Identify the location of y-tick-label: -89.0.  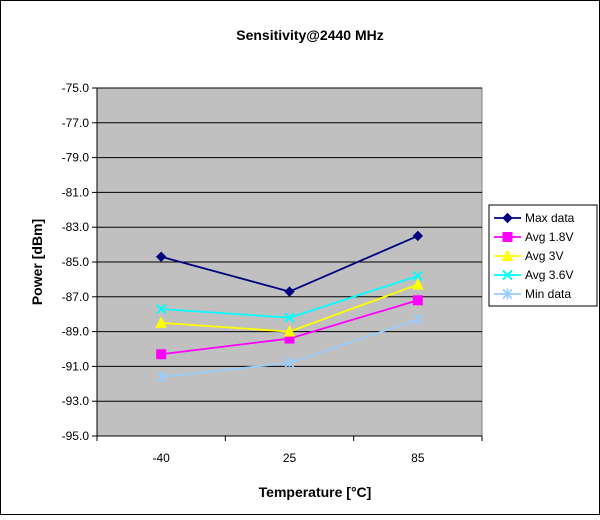
(76, 332).